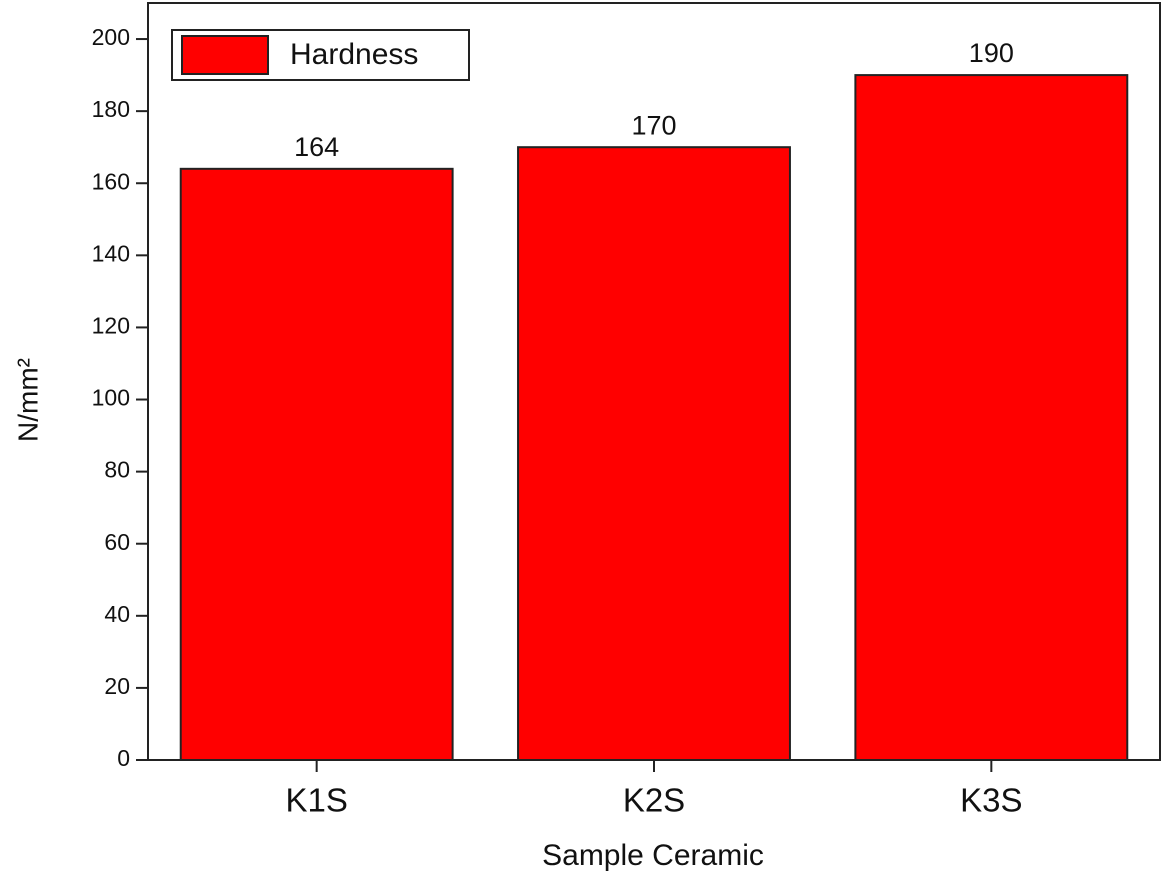 Image resolution: width=1165 pixels, height=880 pixels. Describe the element at coordinates (653, 125) in the screenshot. I see `value-label: 170` at that location.